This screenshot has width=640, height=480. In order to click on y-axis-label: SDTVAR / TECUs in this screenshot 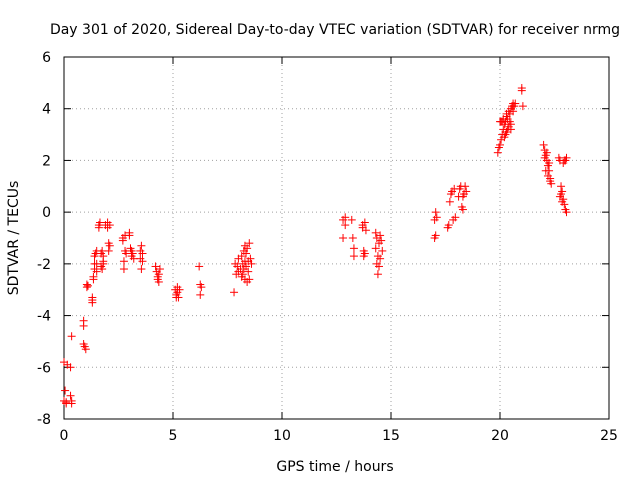, I will do `click(14, 238)`.